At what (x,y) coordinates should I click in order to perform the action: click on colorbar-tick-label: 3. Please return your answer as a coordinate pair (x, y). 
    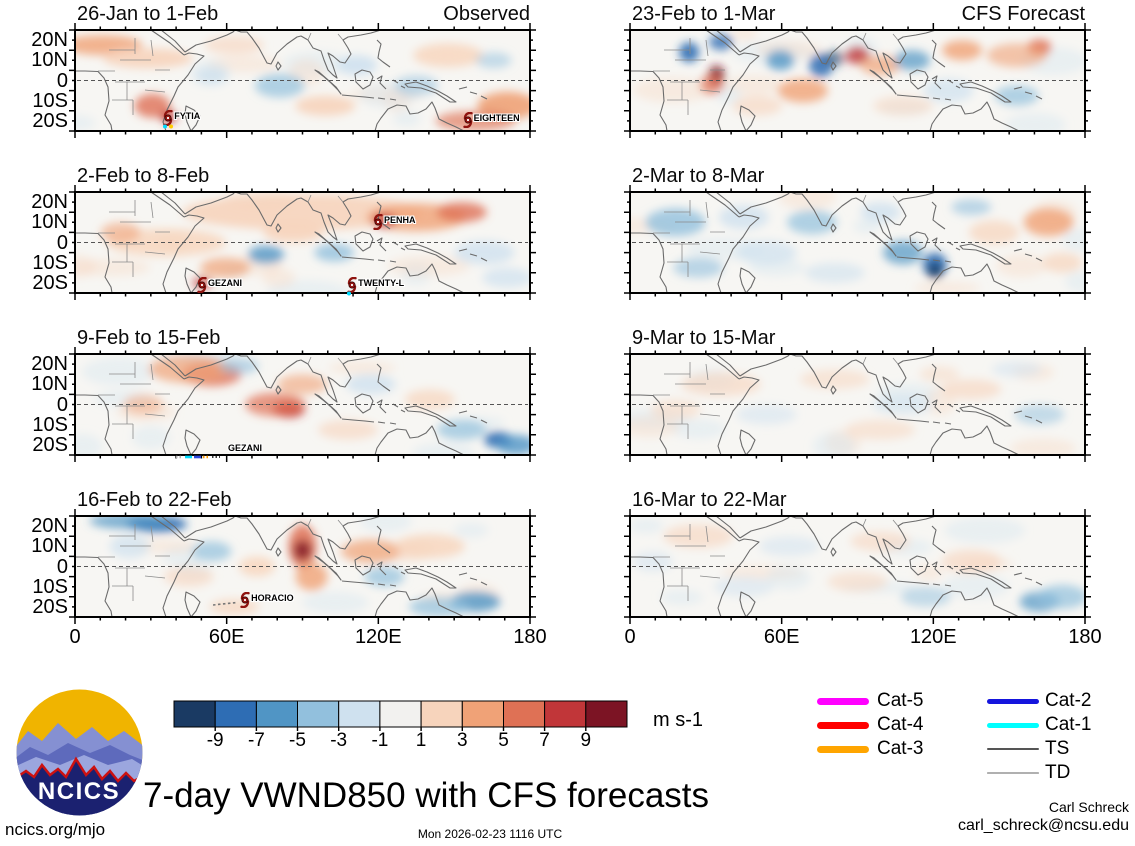
    Looking at the image, I should click on (462, 740).